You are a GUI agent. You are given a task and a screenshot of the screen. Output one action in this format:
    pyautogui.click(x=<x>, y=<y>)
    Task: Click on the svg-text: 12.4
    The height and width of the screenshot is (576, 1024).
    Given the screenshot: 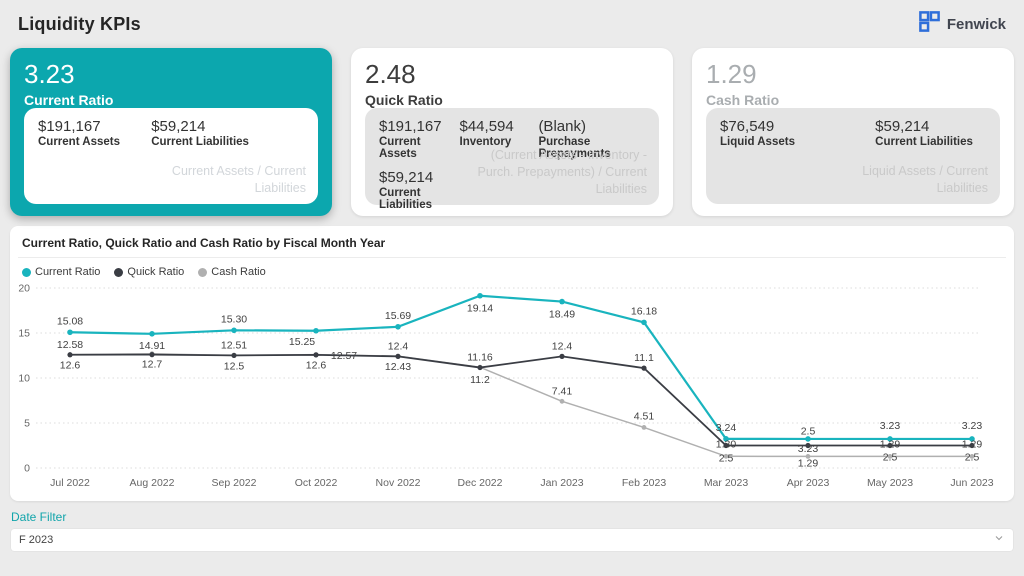 What is the action you would take?
    pyautogui.click(x=398, y=346)
    